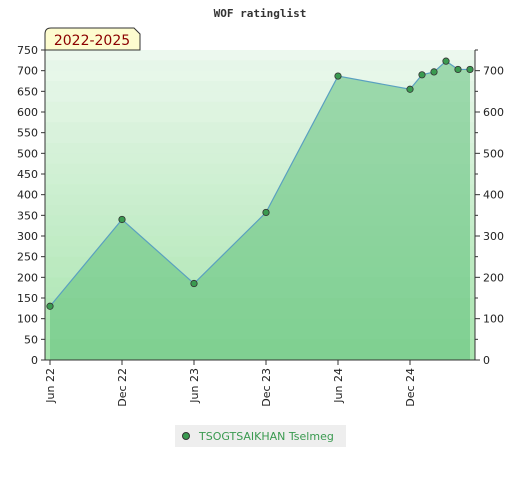 The height and width of the screenshot is (480, 520). What do you see at coordinates (493, 71) in the screenshot?
I see `y-tick-label-right: 700` at bounding box center [493, 71].